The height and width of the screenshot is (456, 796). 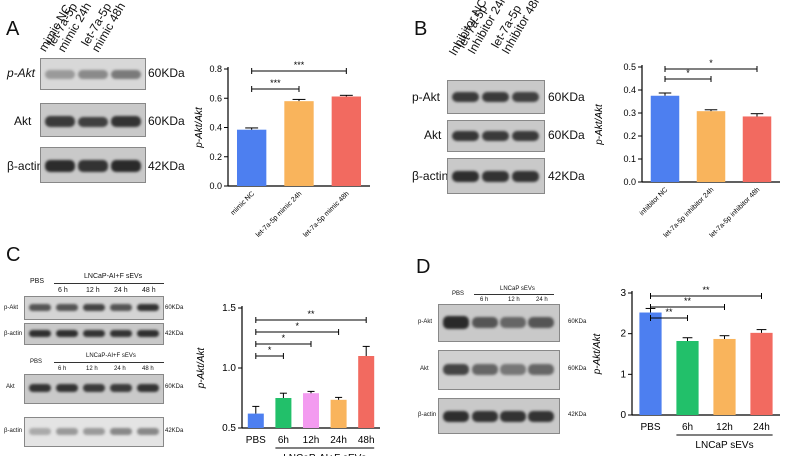 I want to click on blot-d-akt-mw: 60KDa, so click(x=577, y=369).